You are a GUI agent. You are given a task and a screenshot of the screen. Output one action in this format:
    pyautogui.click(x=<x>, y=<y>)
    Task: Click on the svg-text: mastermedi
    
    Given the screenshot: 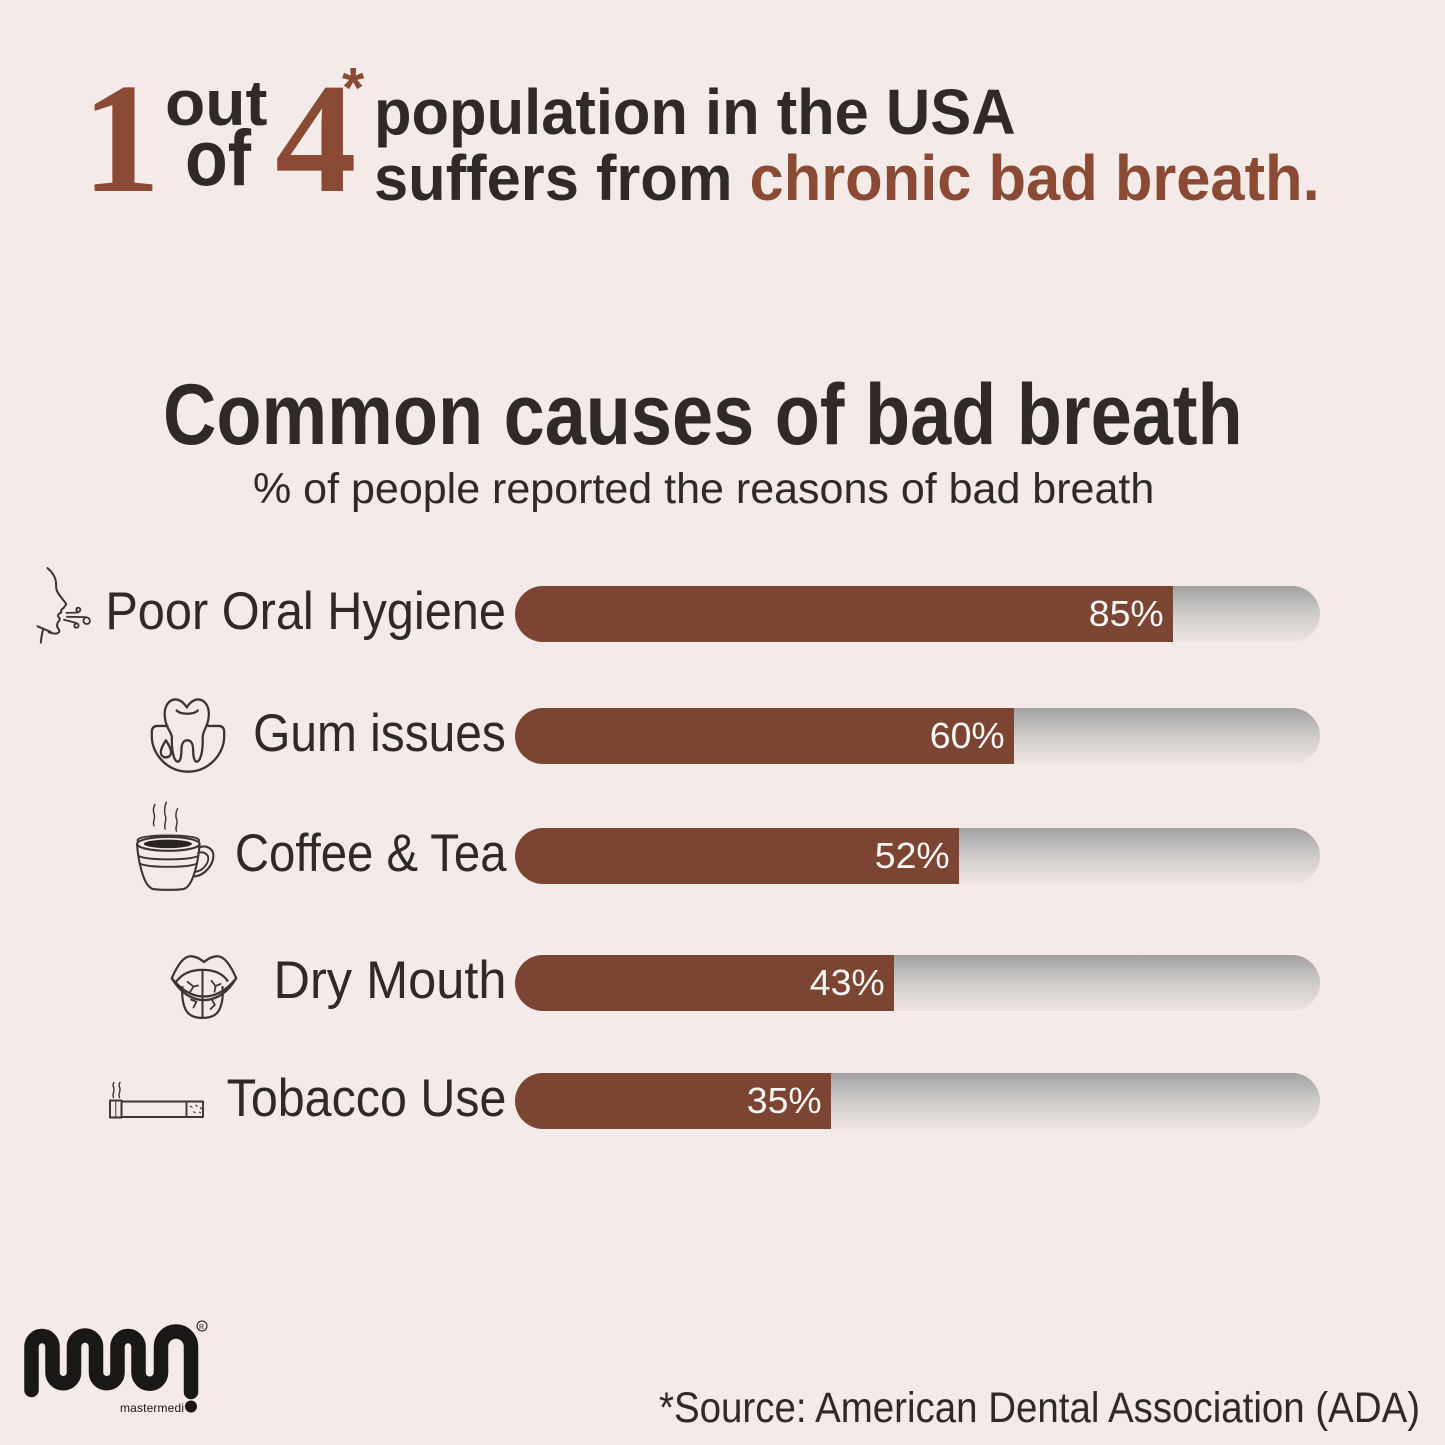 What is the action you would take?
    pyautogui.click(x=152, y=1408)
    